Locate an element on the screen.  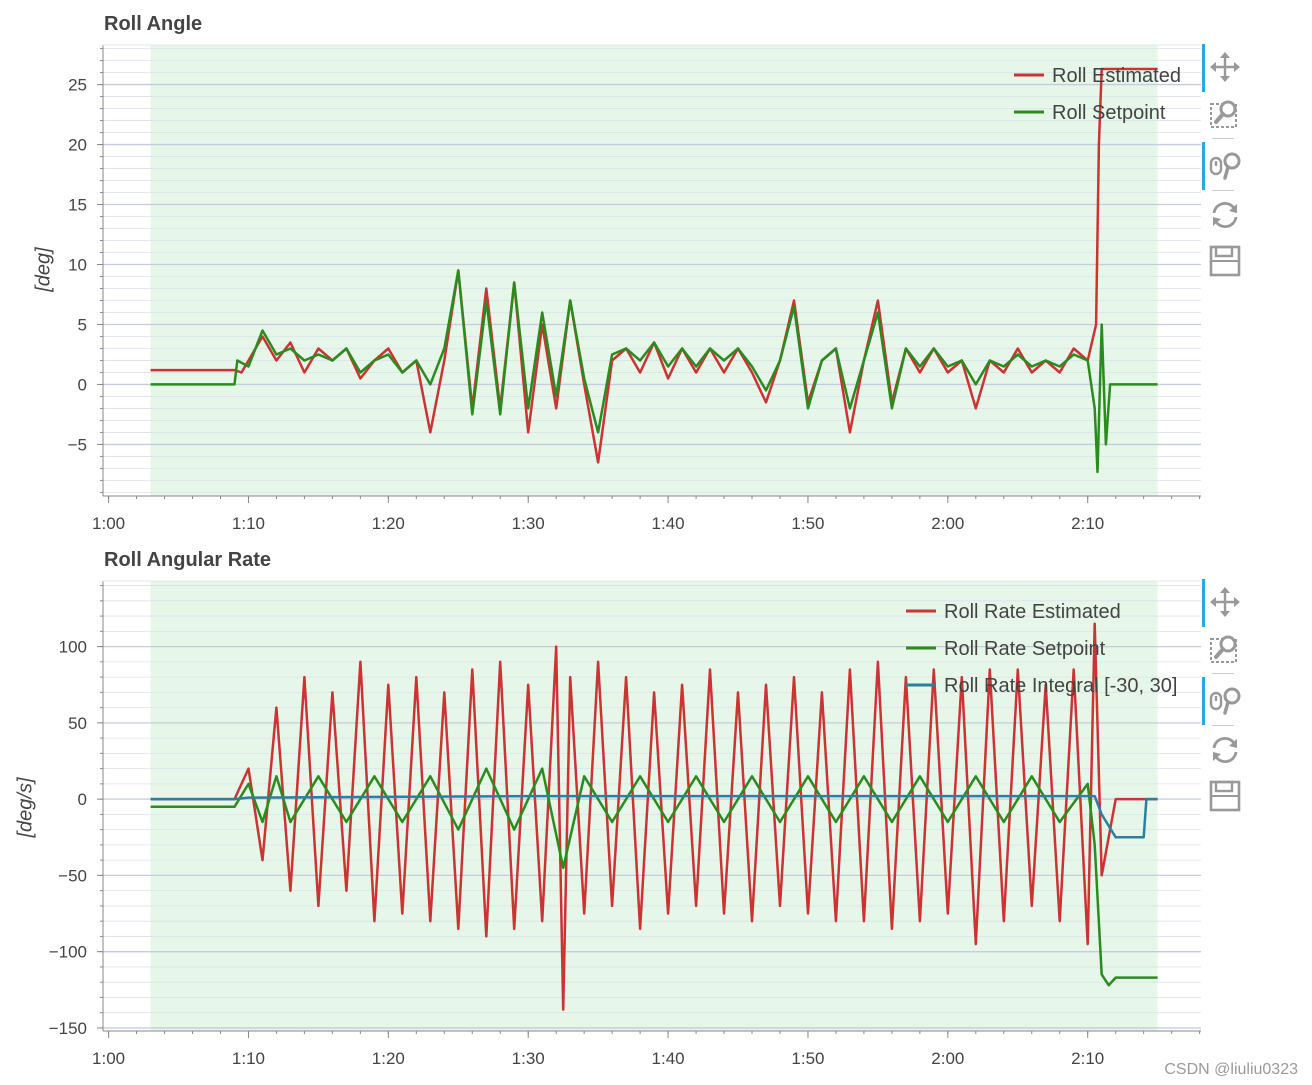
legend-label: Roll Estimated is located at coordinates (1116, 76).